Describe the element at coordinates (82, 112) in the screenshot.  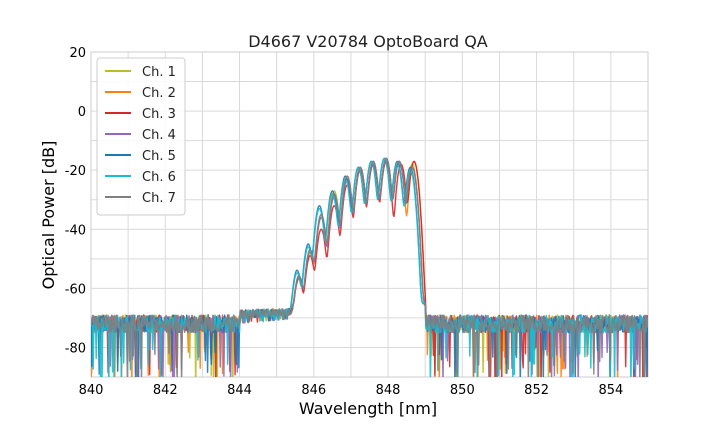
I see `y-tick-label: 0` at that location.